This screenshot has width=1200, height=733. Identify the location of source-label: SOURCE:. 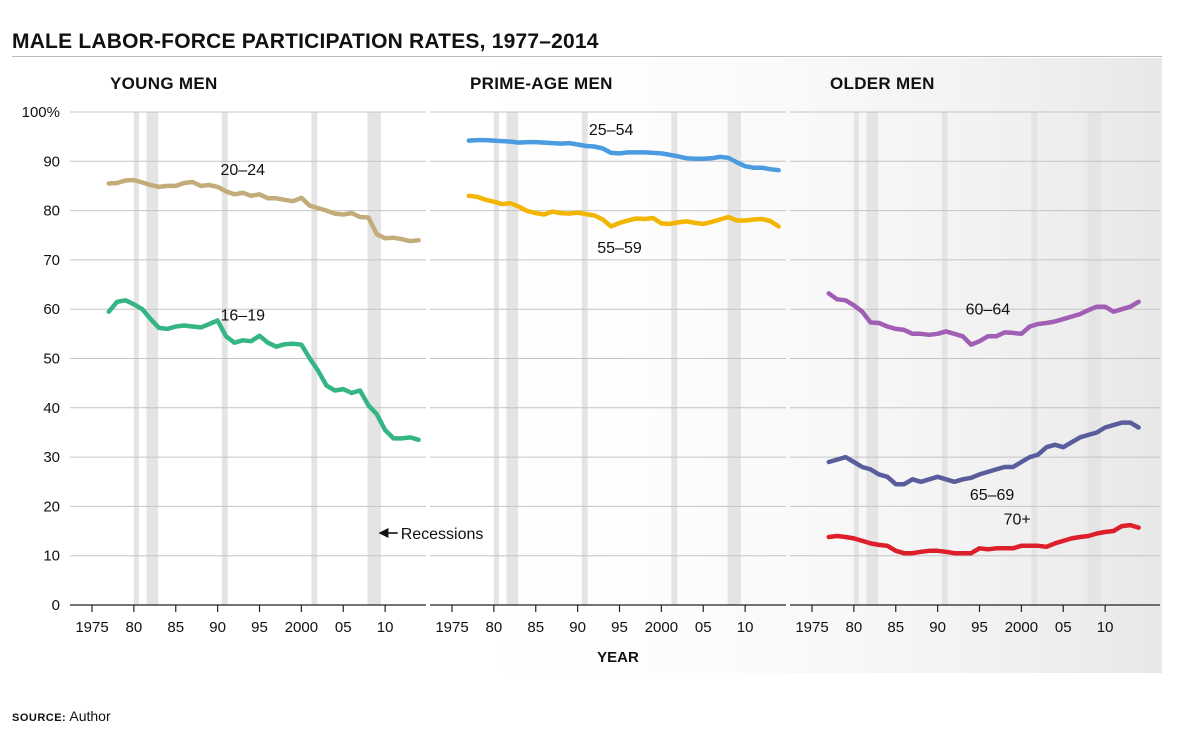
(39, 718).